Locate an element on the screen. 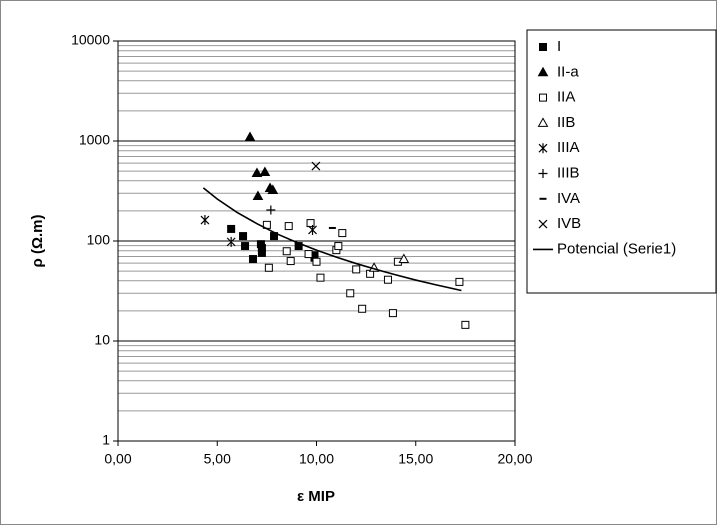 This screenshot has width=717, height=525. legend-label: II-a is located at coordinates (568, 71).